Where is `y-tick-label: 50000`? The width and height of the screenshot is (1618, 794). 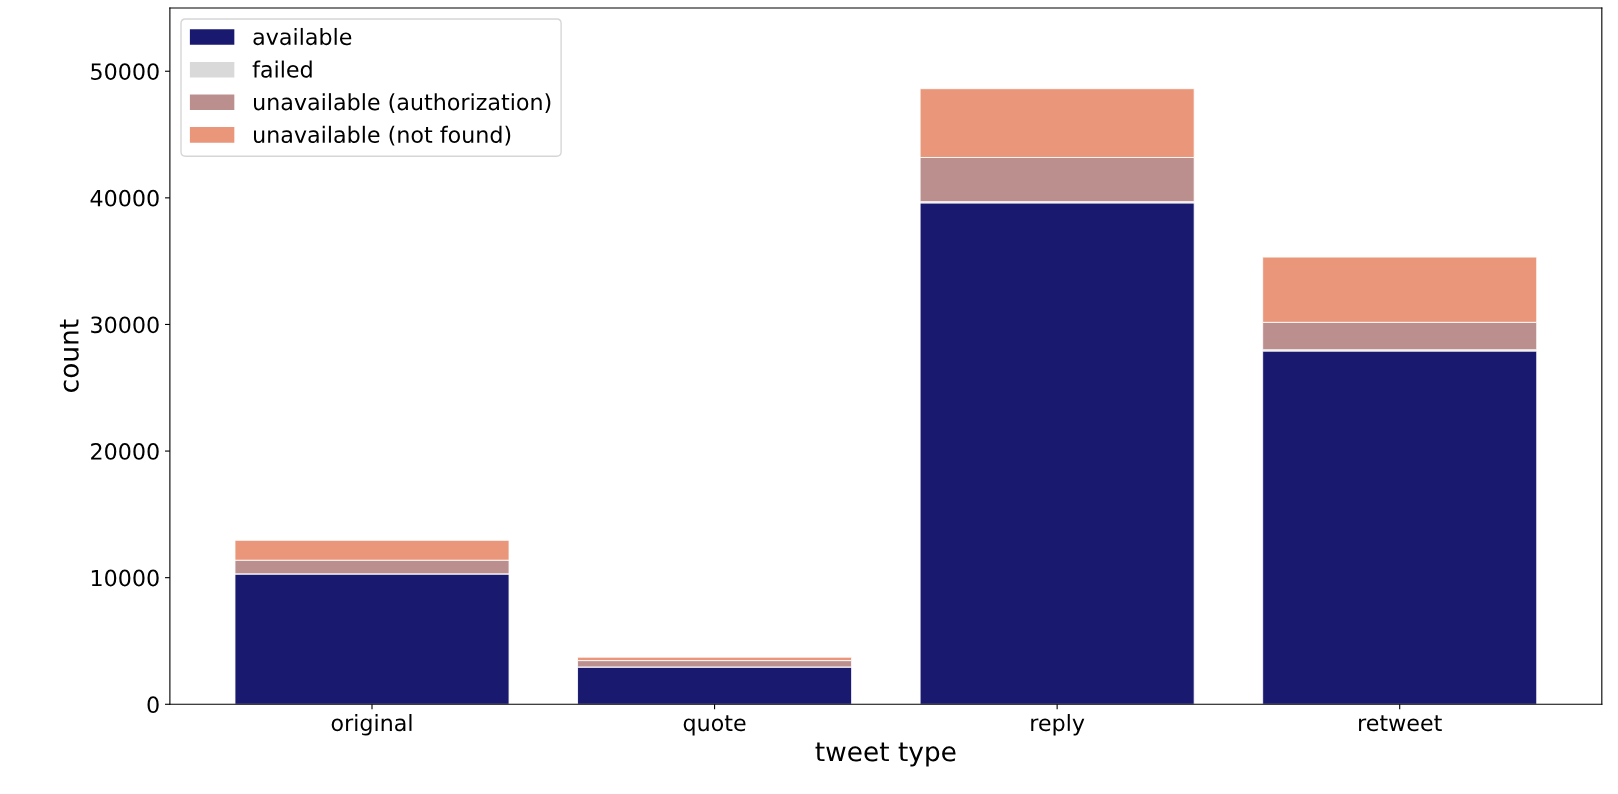
y-tick-label: 50000 is located at coordinates (125, 71).